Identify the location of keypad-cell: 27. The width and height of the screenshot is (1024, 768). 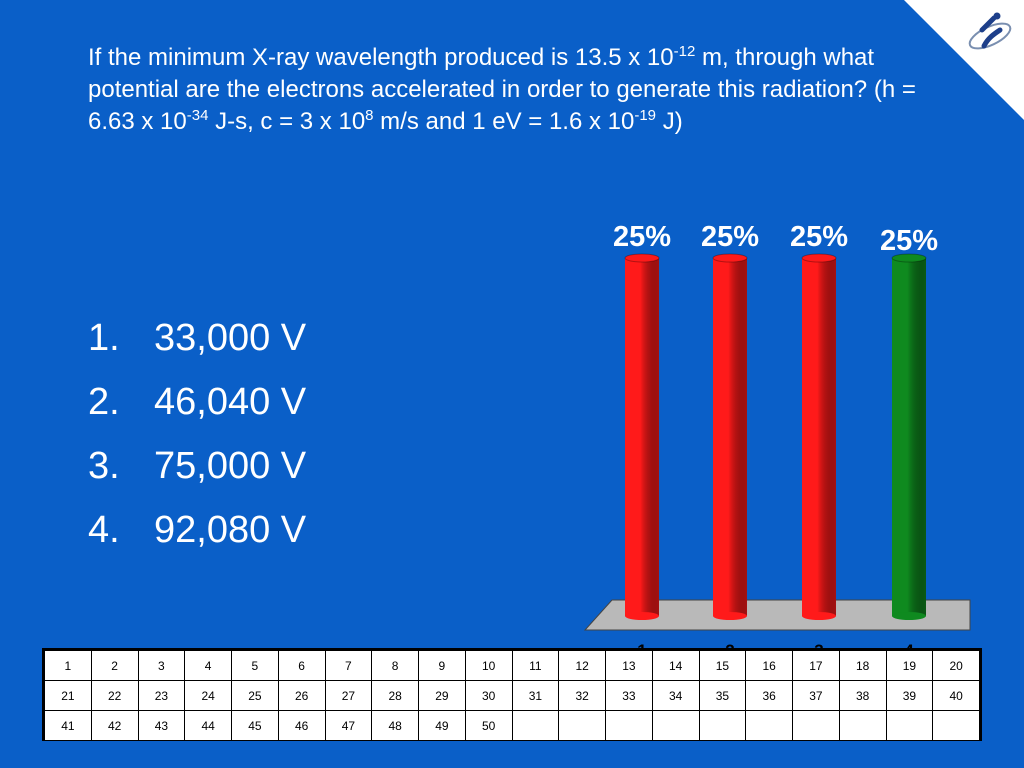
(348, 695).